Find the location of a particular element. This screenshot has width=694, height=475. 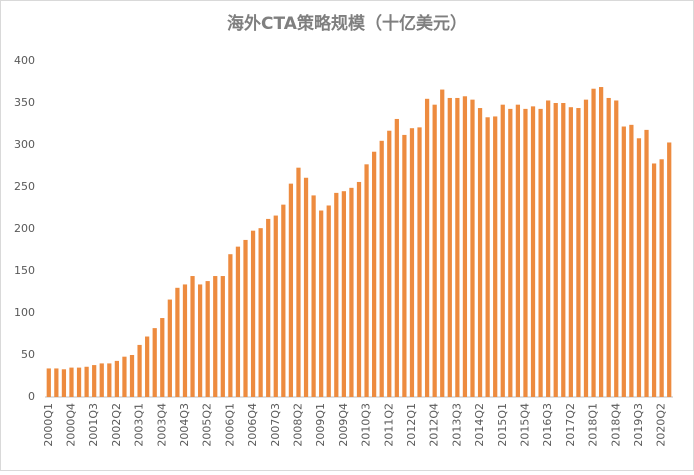

y-tick-label: 350 is located at coordinates (24, 102).